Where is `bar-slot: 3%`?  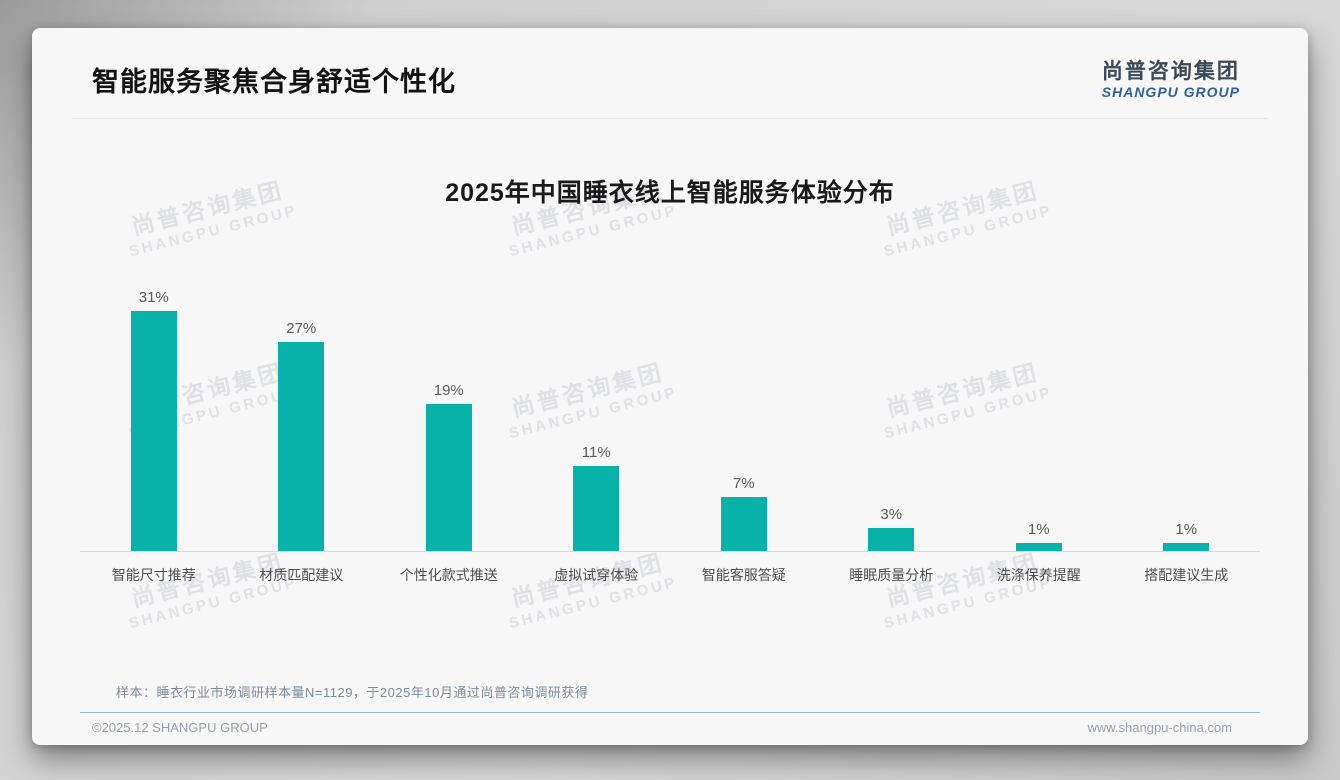
bar-slot: 3% is located at coordinates (892, 529).